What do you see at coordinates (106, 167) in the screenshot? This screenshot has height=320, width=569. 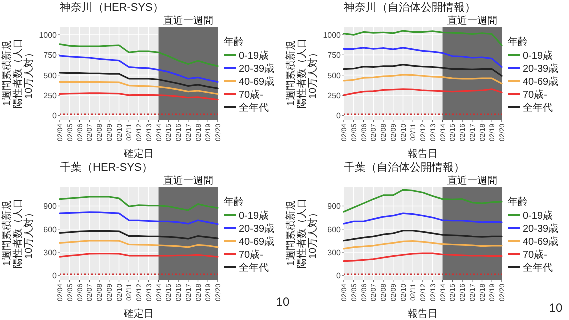 I see `chart-title: 千葉（HER-SYS）` at bounding box center [106, 167].